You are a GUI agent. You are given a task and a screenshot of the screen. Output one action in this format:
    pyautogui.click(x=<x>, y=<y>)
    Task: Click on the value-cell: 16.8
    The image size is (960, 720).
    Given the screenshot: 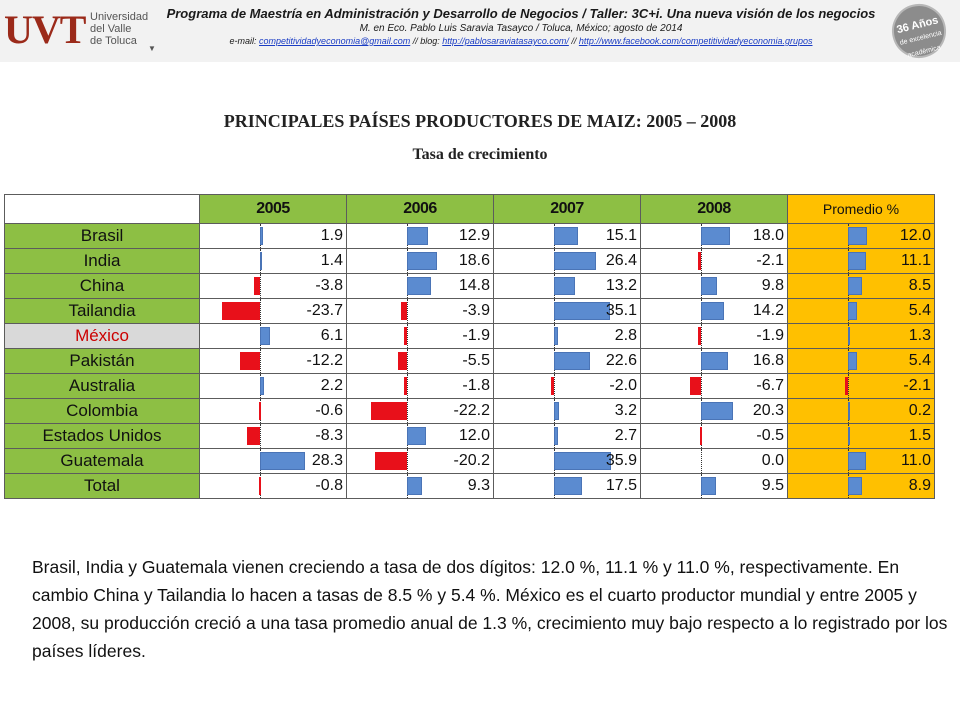 What is the action you would take?
    pyautogui.click(x=714, y=361)
    